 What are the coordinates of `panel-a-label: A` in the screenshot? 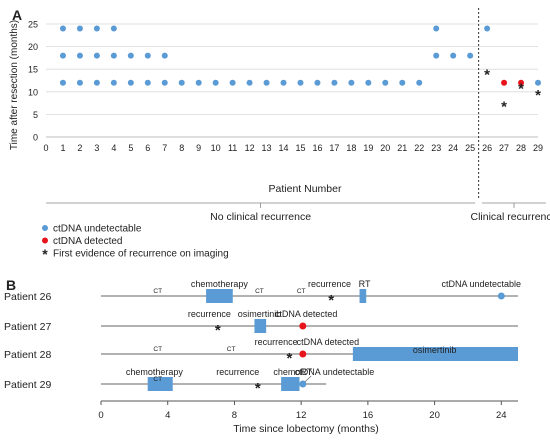 It's located at (17, 15).